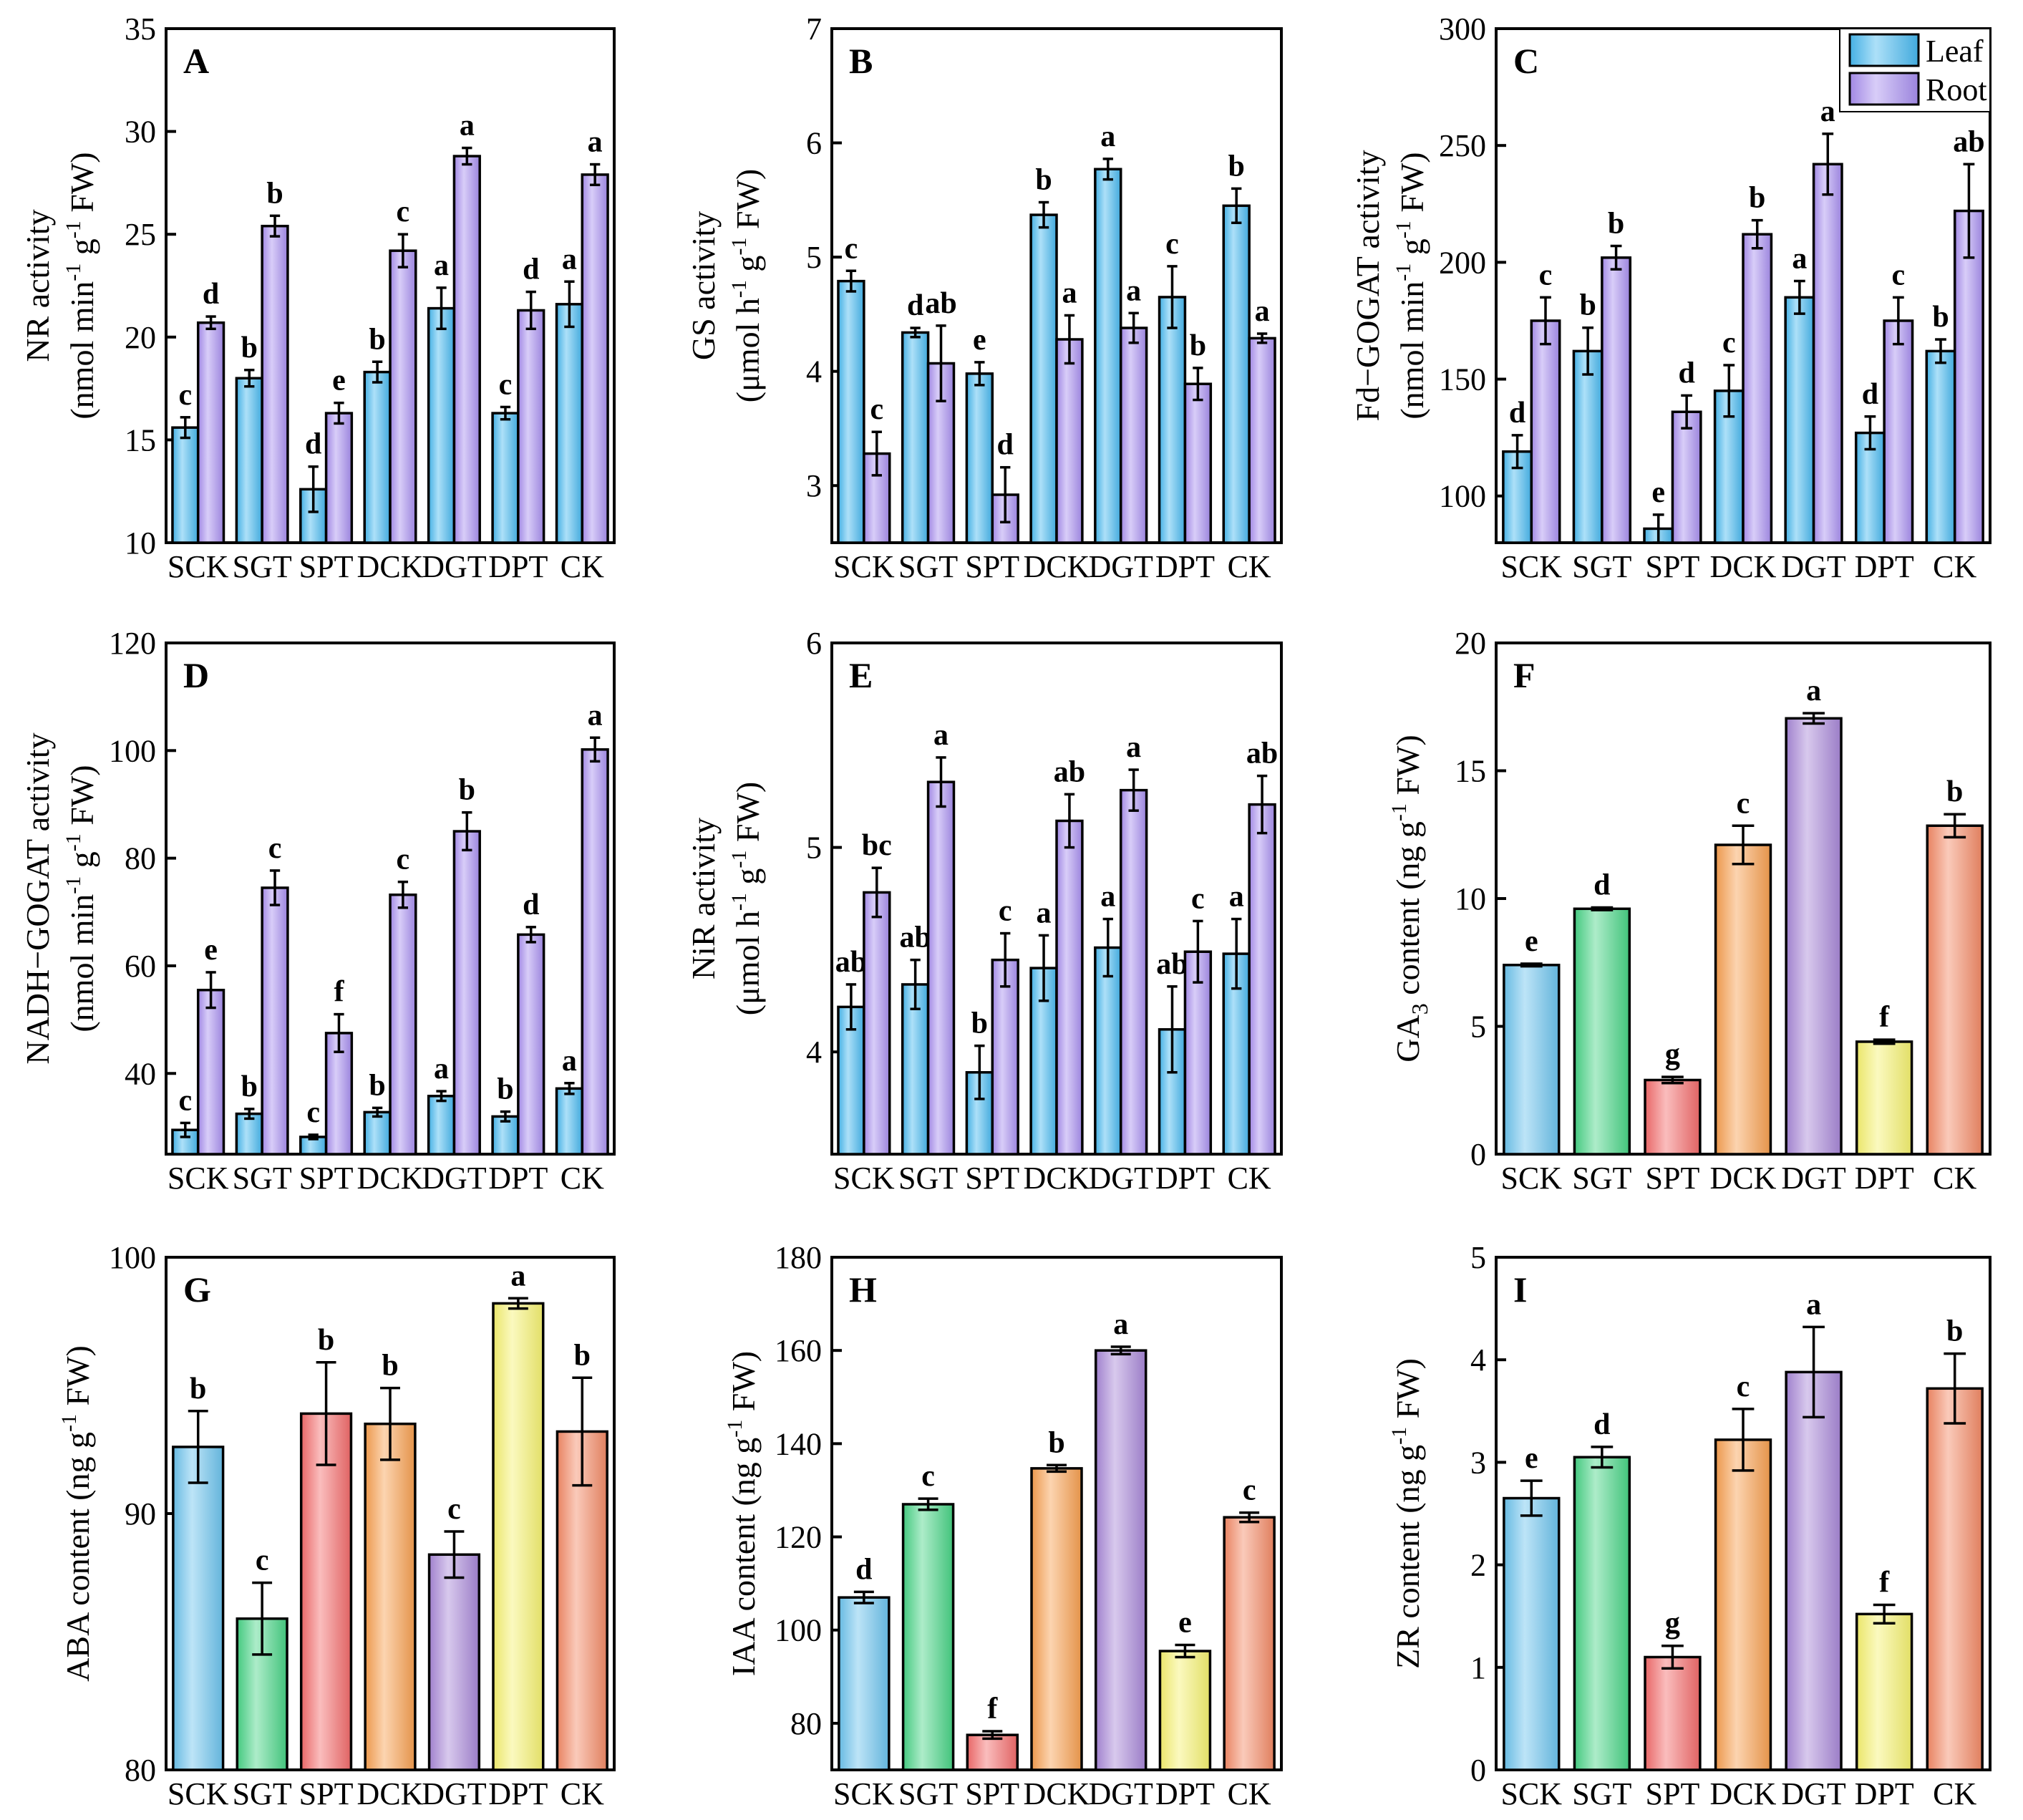  I want to click on y-tick-label: 20, so click(1470, 643).